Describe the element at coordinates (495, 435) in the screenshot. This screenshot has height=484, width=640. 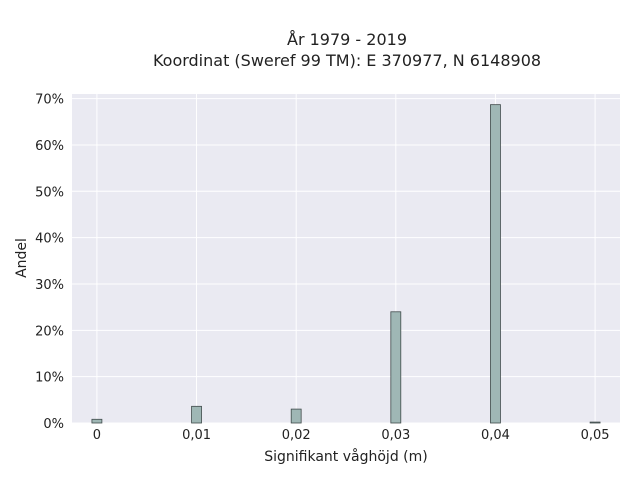
I see `x-tick-label: 0,04` at that location.